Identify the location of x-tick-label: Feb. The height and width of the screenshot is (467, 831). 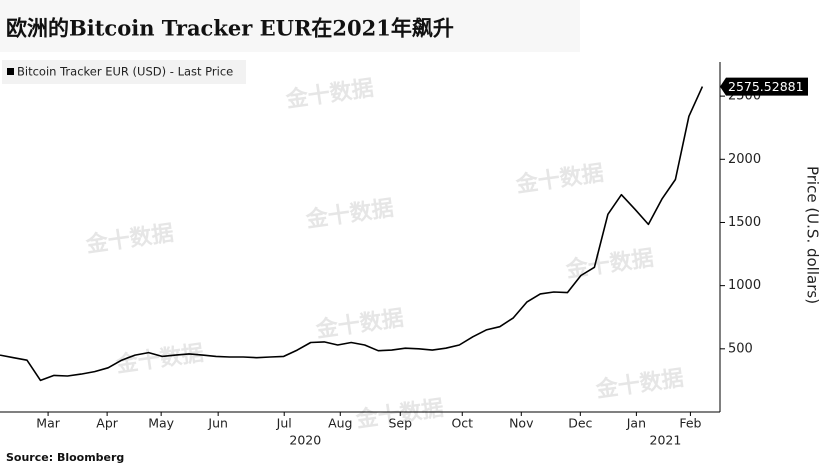
(690, 423).